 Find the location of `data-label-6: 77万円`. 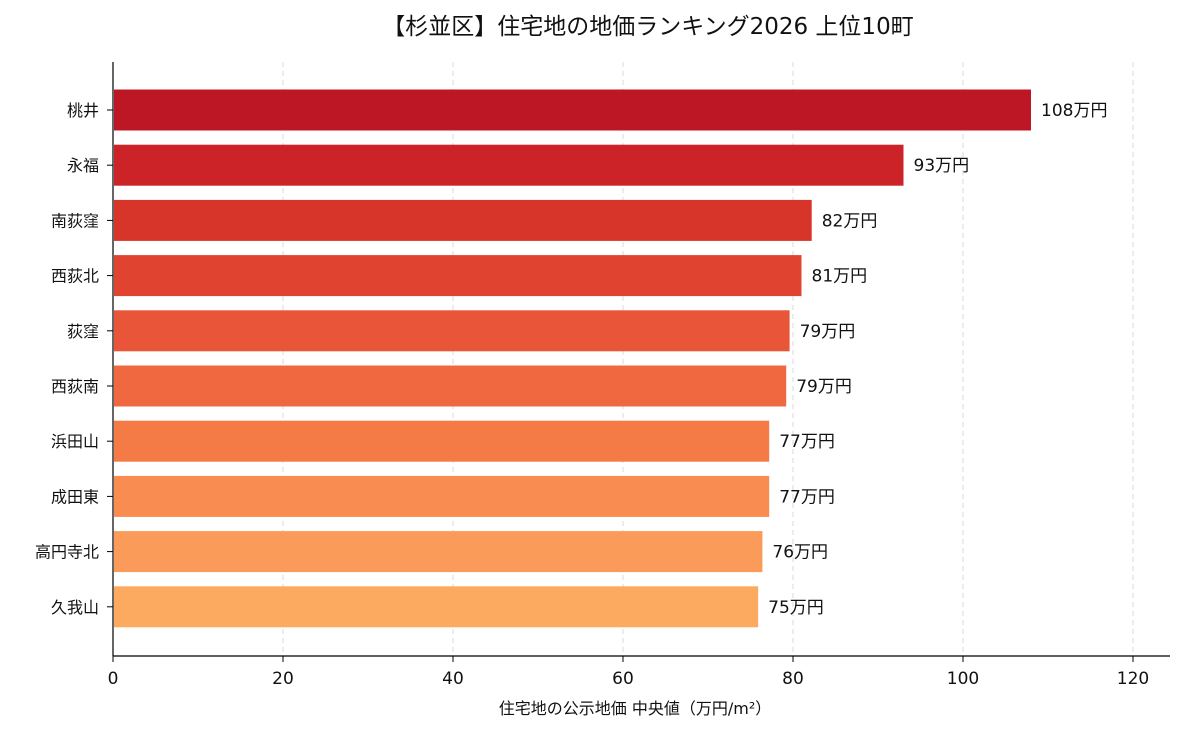

data-label-6: 77万円 is located at coordinates (807, 442).